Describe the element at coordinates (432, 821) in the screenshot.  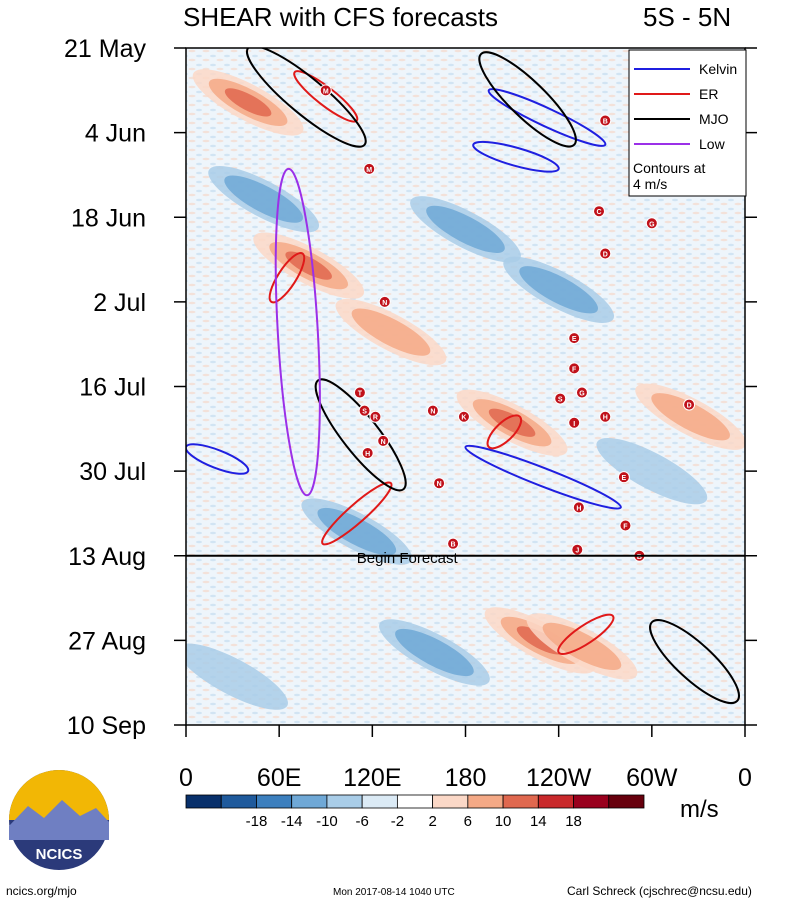
I see `colorbar-label-5: 2` at that location.